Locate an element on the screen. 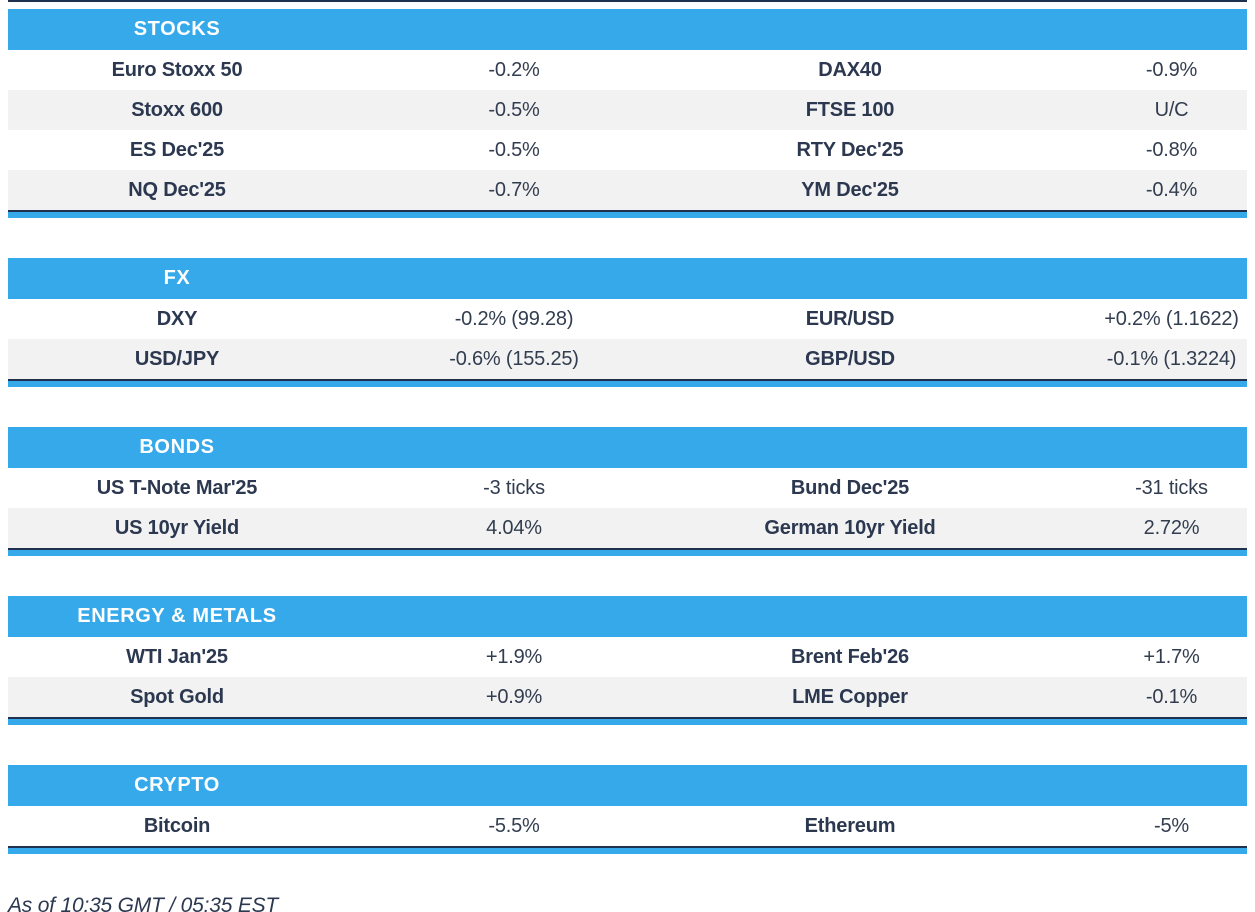 Image resolution: width=1255 pixels, height=912 pixels. market-section: CRYPTO Bitcoin -5.5% Ethereum -5% is located at coordinates (627, 809).